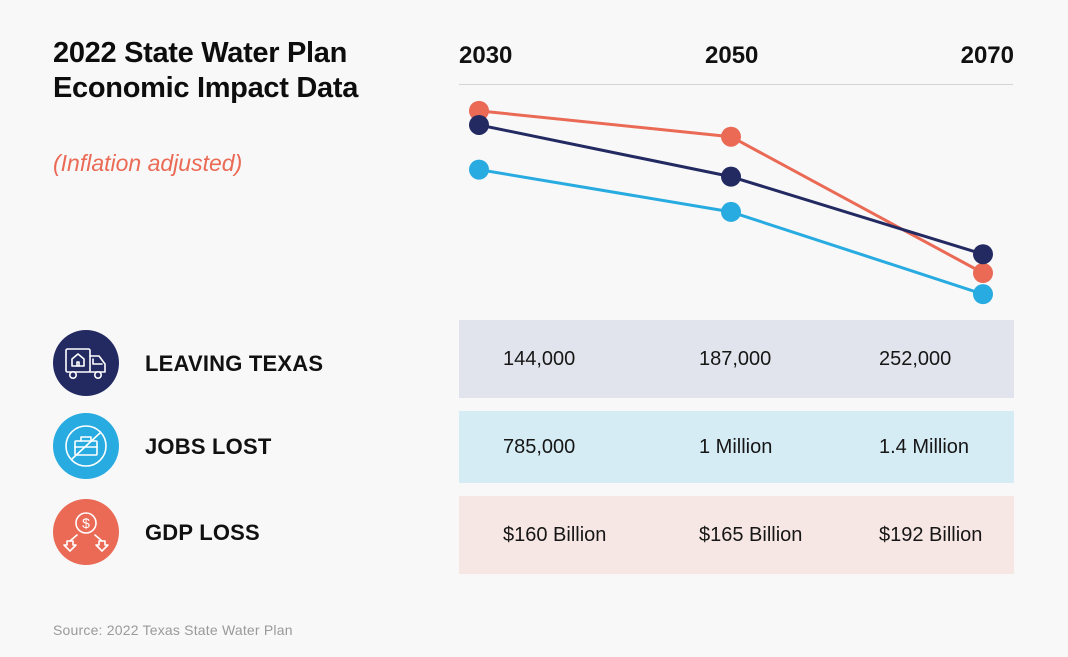 The image size is (1068, 657). Describe the element at coordinates (983, 294) in the screenshot. I see `data-point-jobs-lost-2070` at that location.